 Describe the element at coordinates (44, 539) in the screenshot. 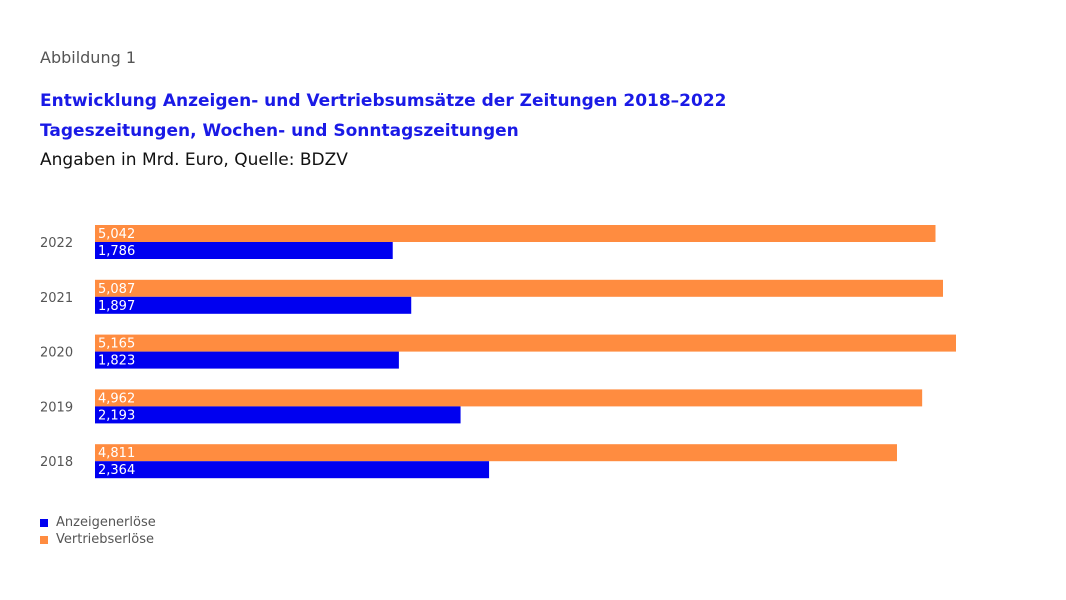

I see `legend-swatch-orange` at that location.